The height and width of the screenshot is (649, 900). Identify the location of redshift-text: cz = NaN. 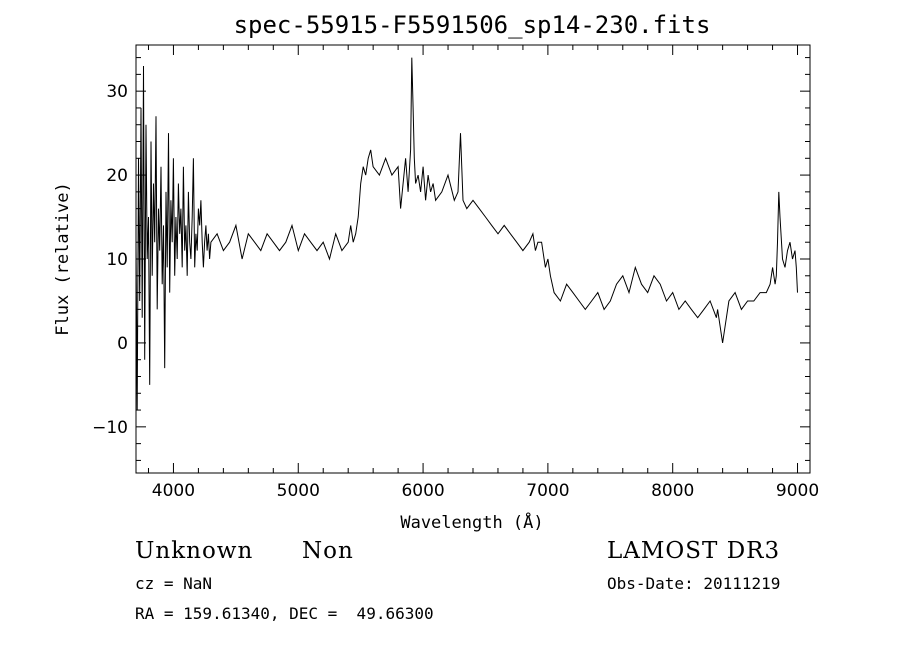
(174, 583).